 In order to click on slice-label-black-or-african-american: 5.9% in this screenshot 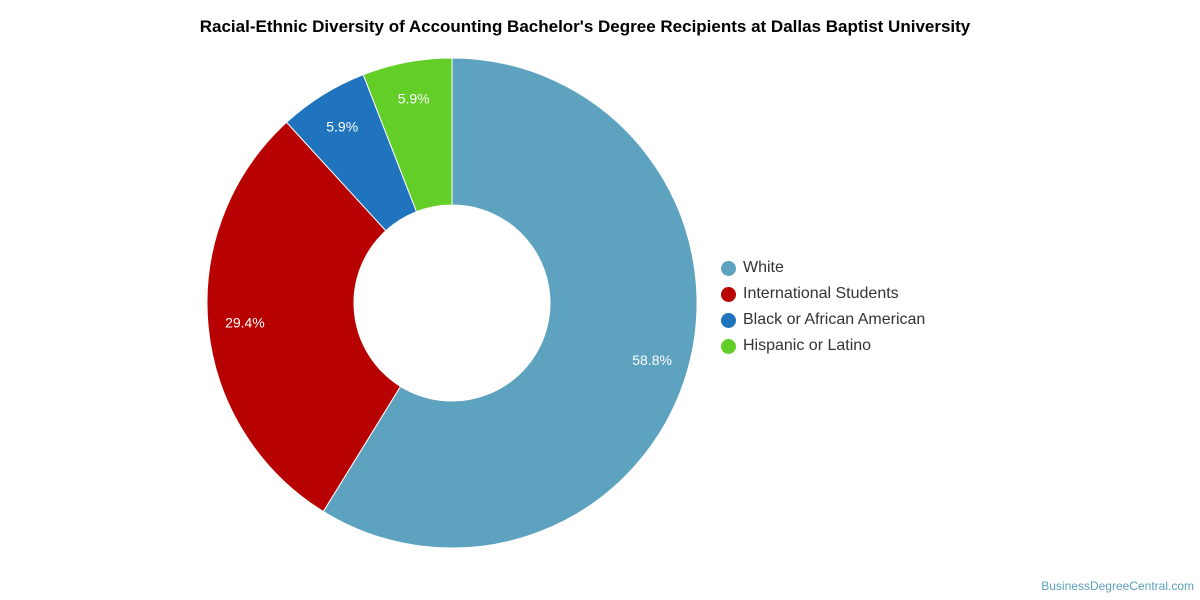, I will do `click(342, 126)`.